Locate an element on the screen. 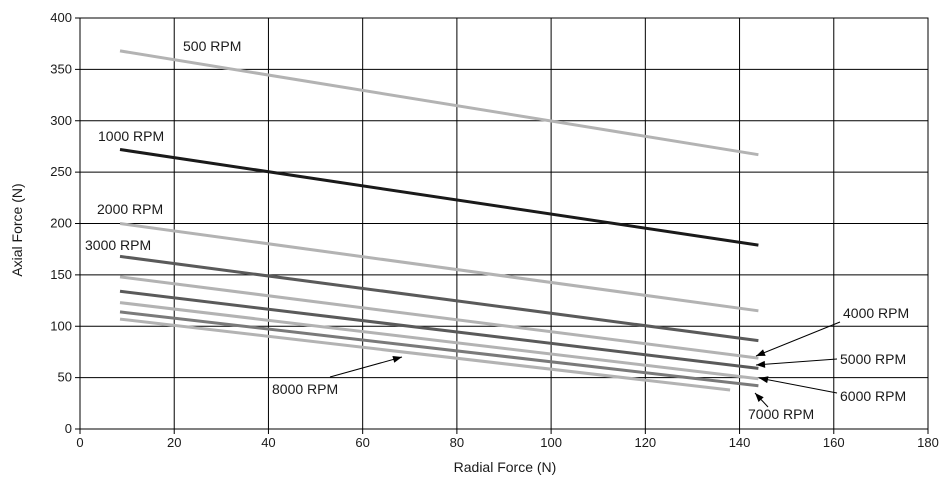  series-line-5000-rpm is located at coordinates (439, 329).